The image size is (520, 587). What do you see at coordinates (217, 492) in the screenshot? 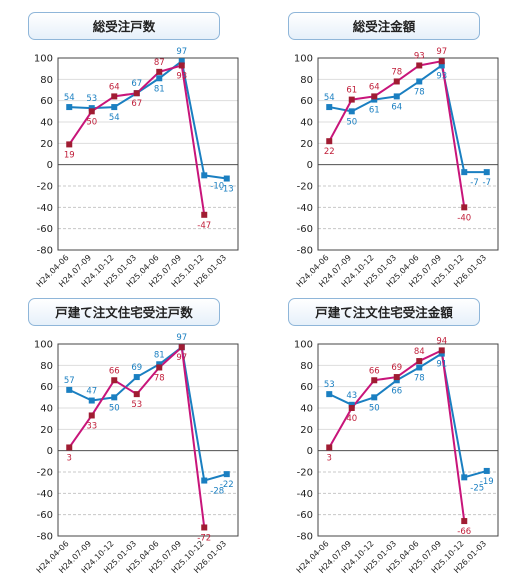
I see `data-label: -28` at bounding box center [217, 492].